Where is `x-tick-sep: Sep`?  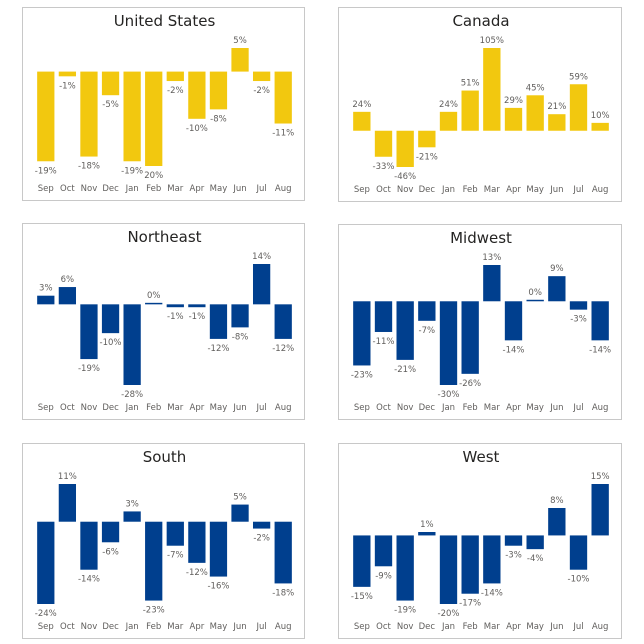
x-tick-sep: Sep is located at coordinates (46, 189).